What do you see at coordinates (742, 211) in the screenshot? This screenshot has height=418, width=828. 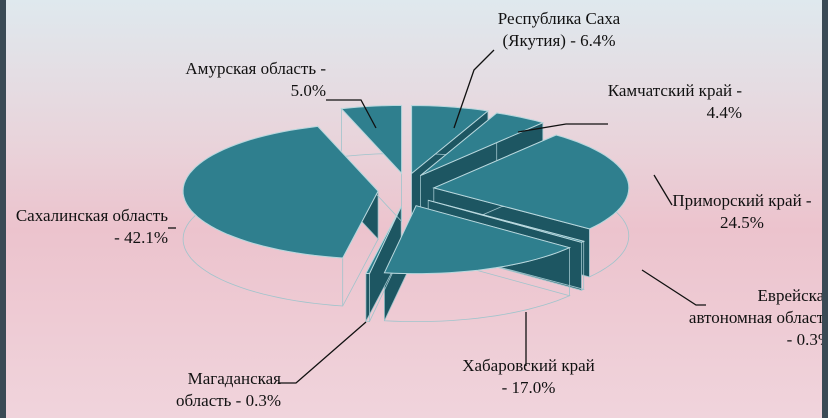 I see `slice-label: Приморский край - 24.5%` at bounding box center [742, 211].